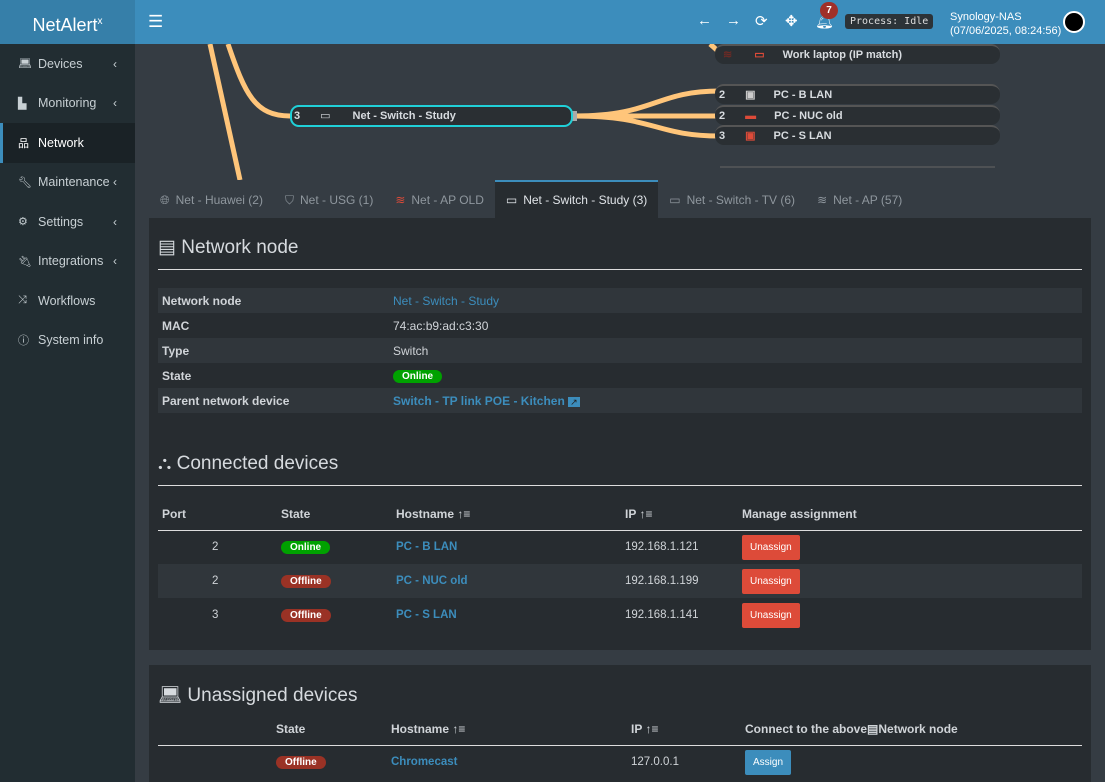 The width and height of the screenshot is (1105, 782). Describe the element at coordinates (426, 615) in the screenshot. I see `hostname-link: PC - S LAN` at that location.